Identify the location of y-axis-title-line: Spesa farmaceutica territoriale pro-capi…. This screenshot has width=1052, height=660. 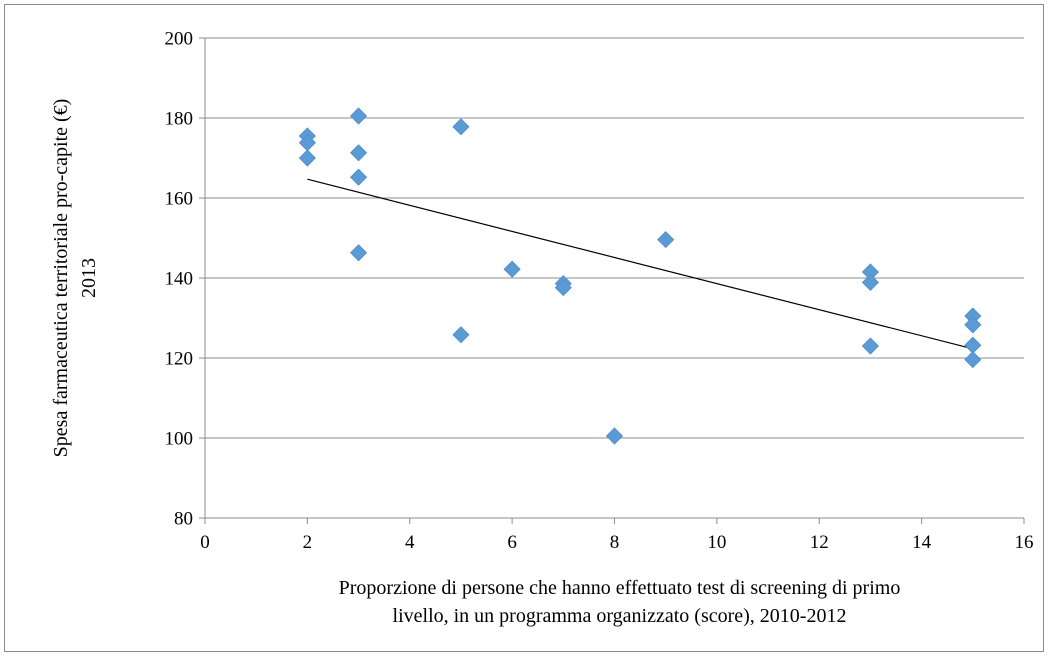
(61, 278).